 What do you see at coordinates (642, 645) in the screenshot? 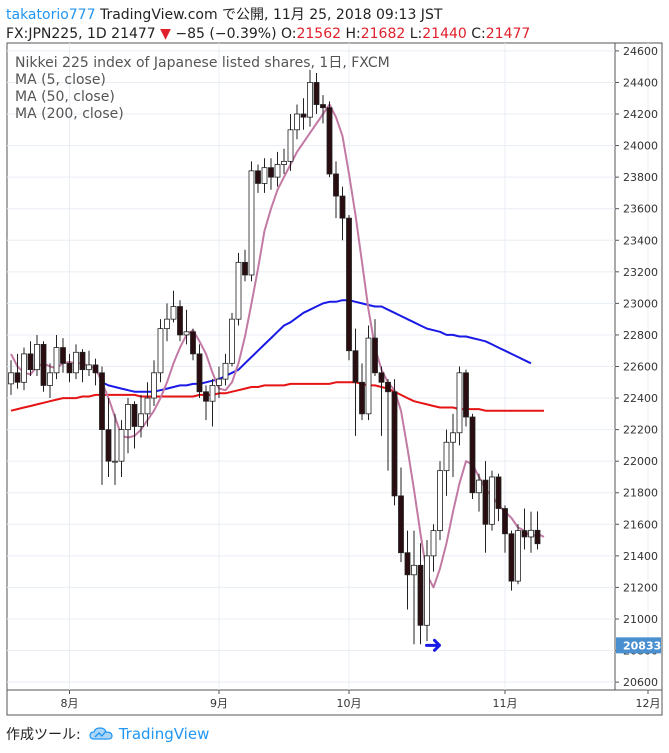
I see `price-tag-label: 20833` at bounding box center [642, 645].